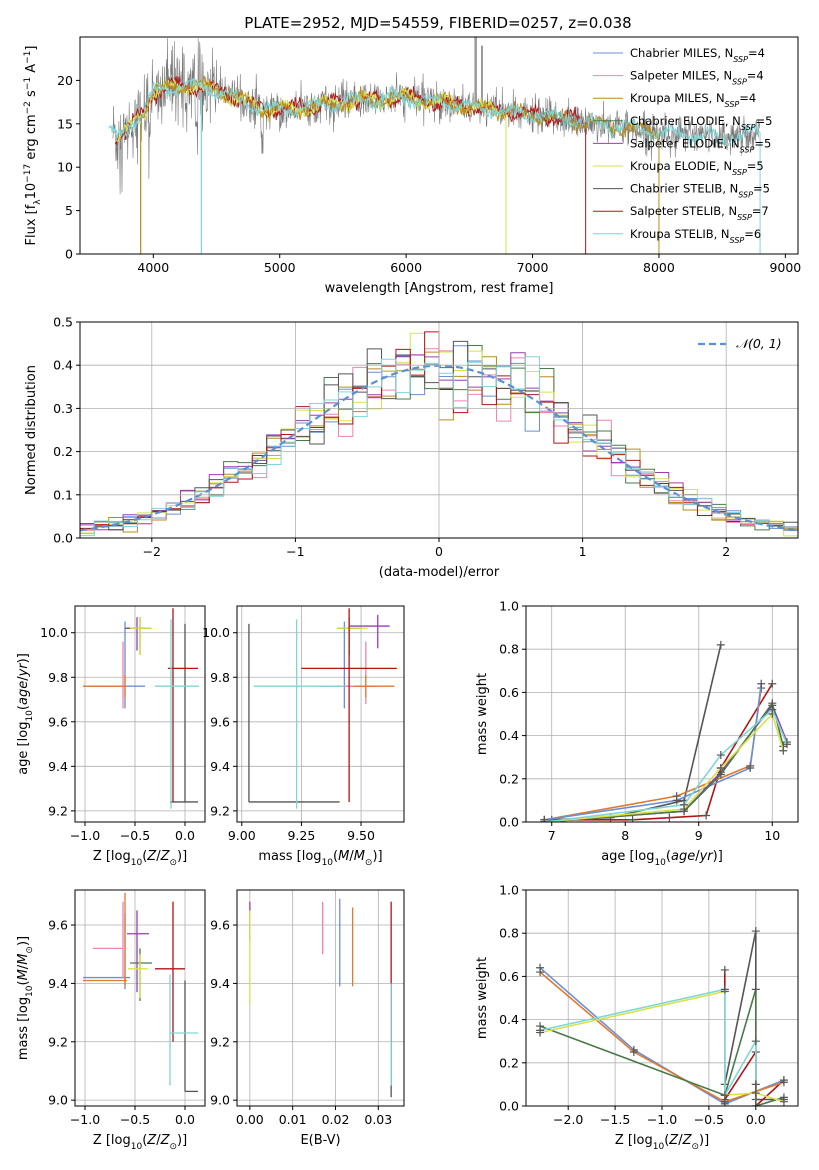 This screenshot has width=819, height=1170. I want to click on y-tick-label: 9.0, so click(58, 1100).